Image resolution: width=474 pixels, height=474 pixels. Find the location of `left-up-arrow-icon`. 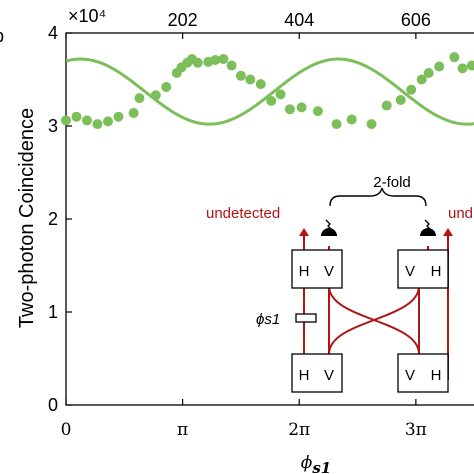

left-up-arrow-icon is located at coordinates (304, 232).